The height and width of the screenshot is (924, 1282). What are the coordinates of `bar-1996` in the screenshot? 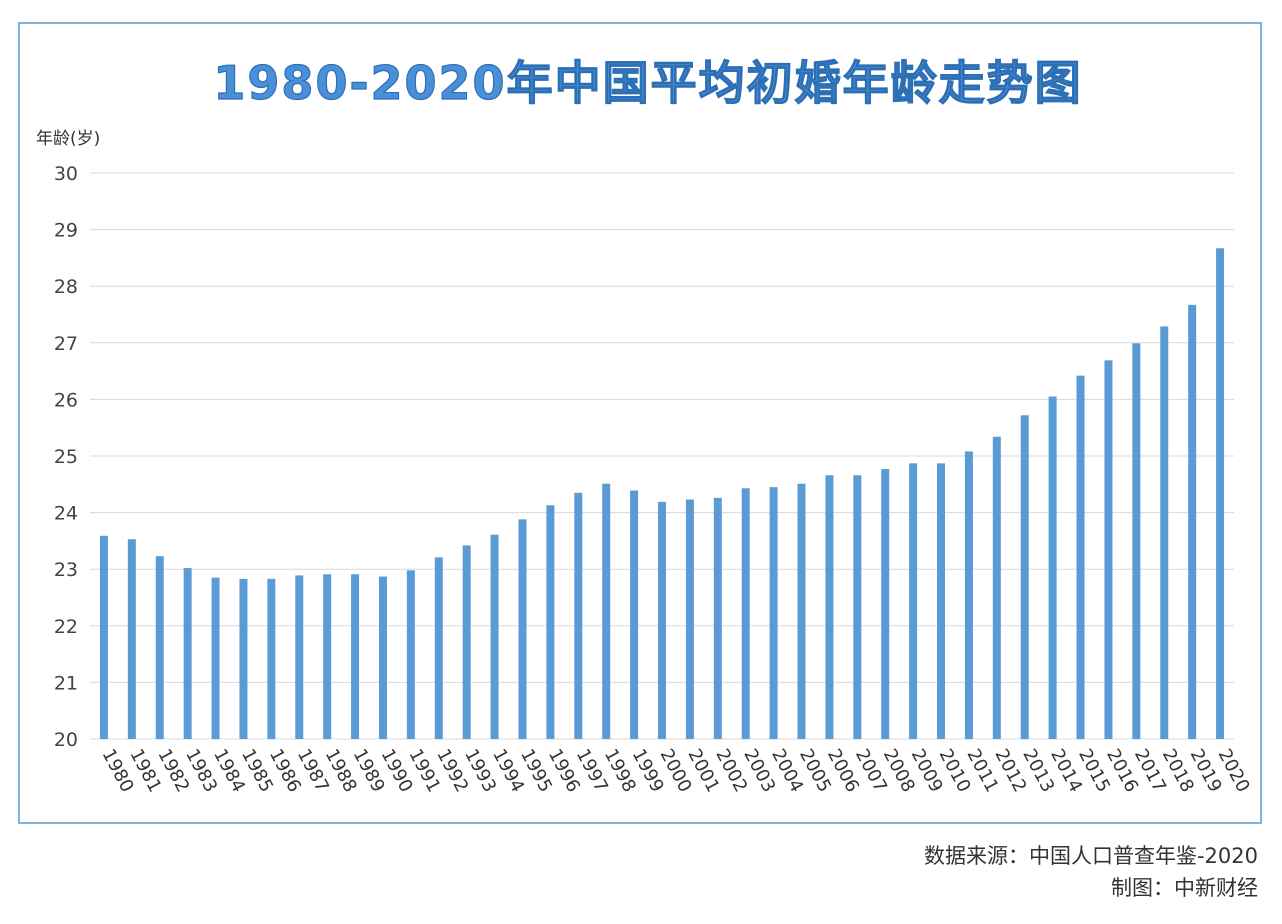 It's located at (550, 622).